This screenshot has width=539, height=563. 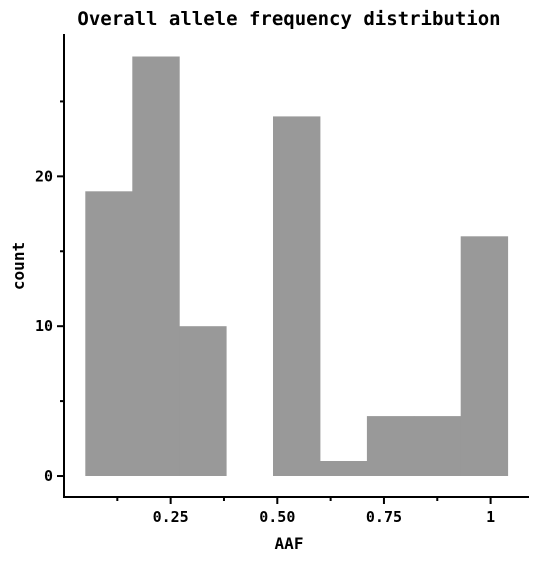 I want to click on x-tick-label: 0.50, so click(x=277, y=517).